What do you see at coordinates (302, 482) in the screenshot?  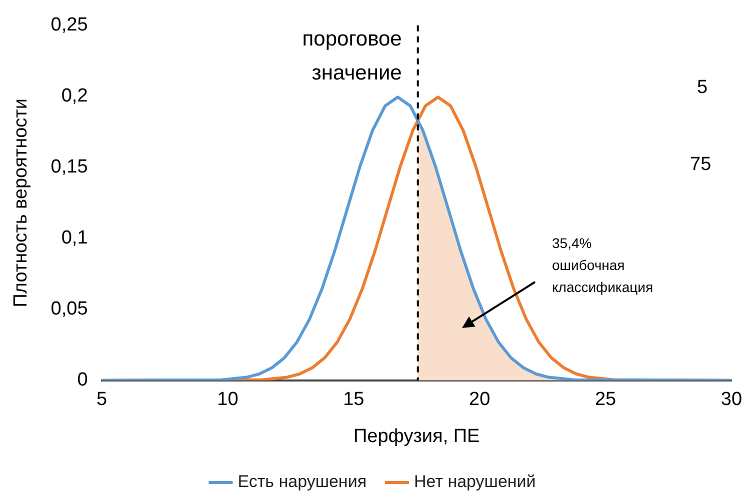 I see `legend-label: Есть нарушения` at bounding box center [302, 482].